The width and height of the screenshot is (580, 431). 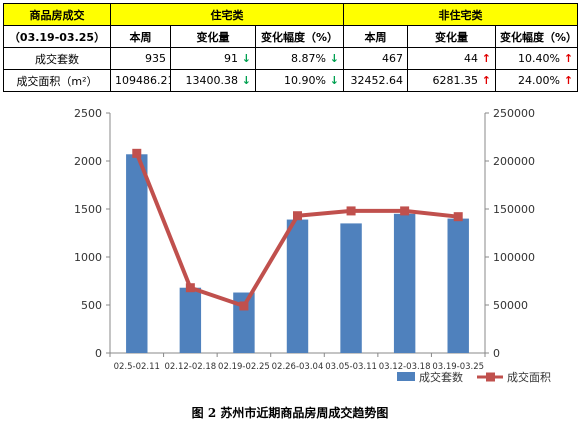 I want to click on header-residential: 住宅类, so click(x=227, y=14).